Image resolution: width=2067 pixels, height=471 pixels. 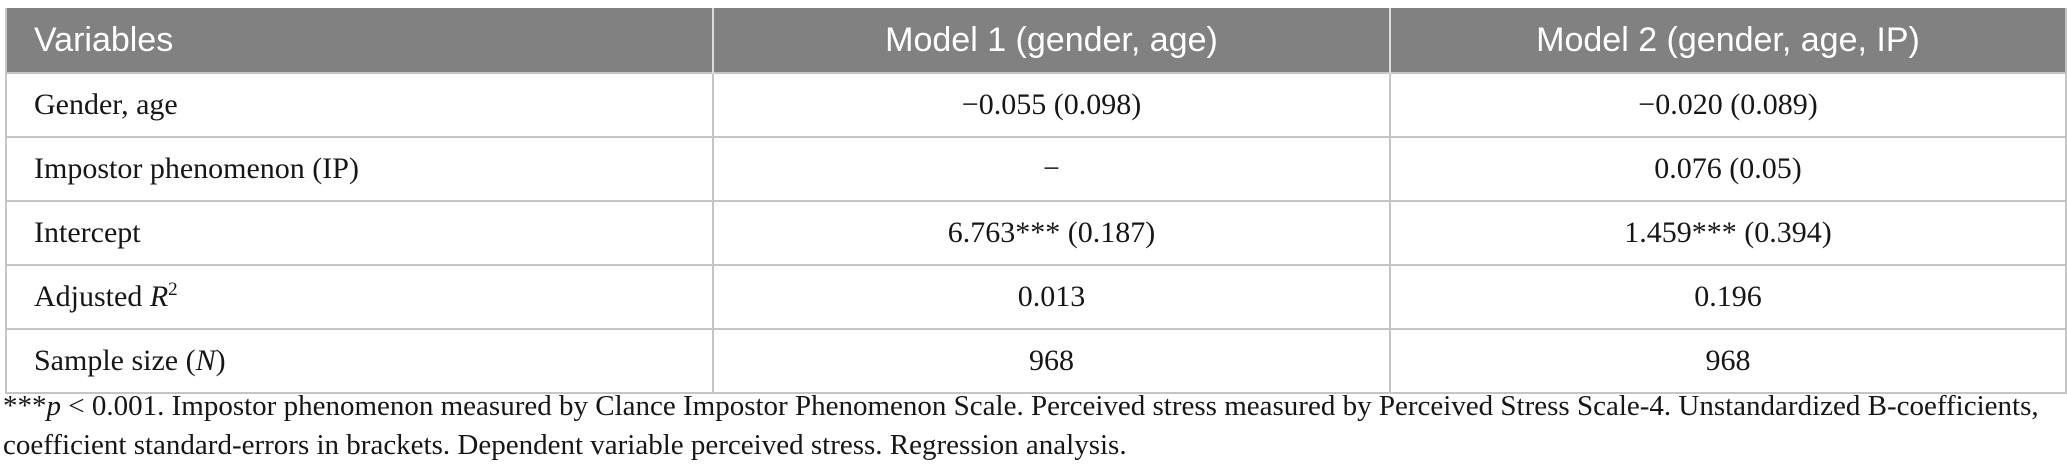 I want to click on model1-value: 6.763*** (0.187), so click(x=1051, y=233).